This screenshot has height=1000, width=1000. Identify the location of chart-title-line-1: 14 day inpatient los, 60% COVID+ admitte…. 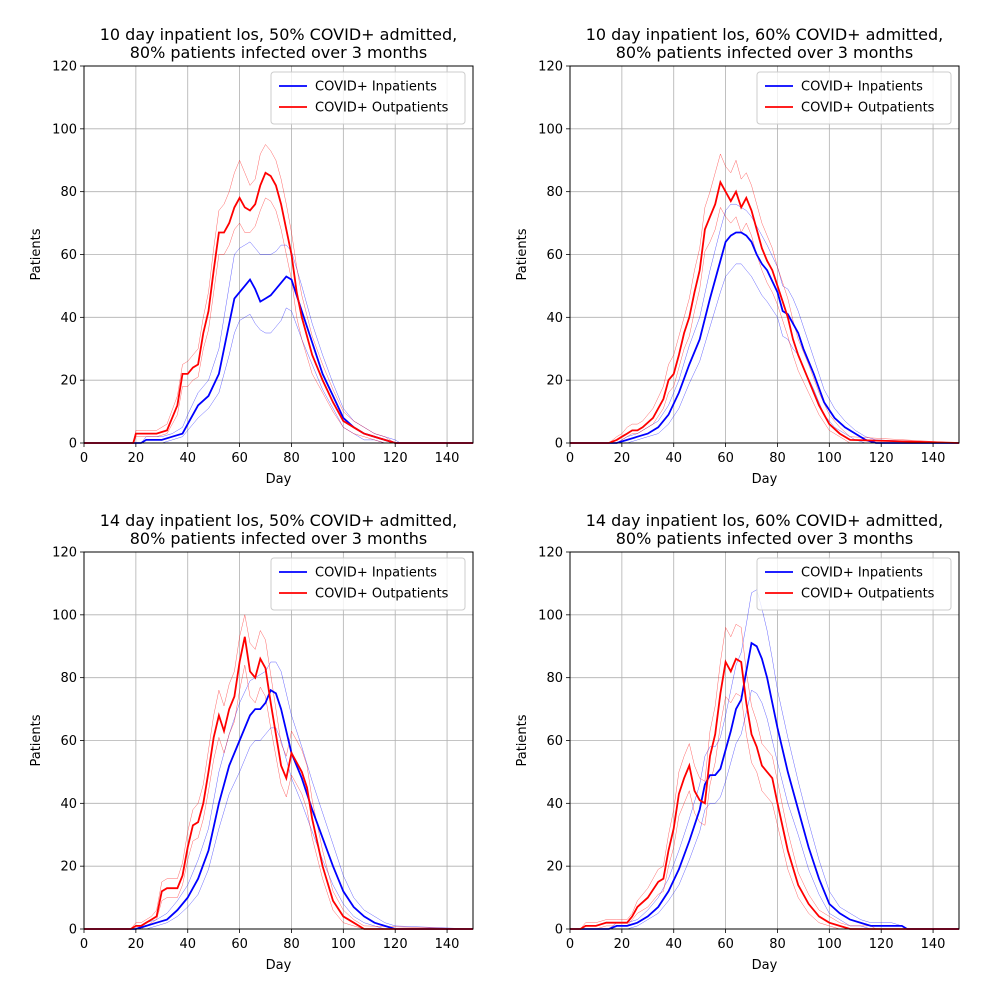
(765, 520).